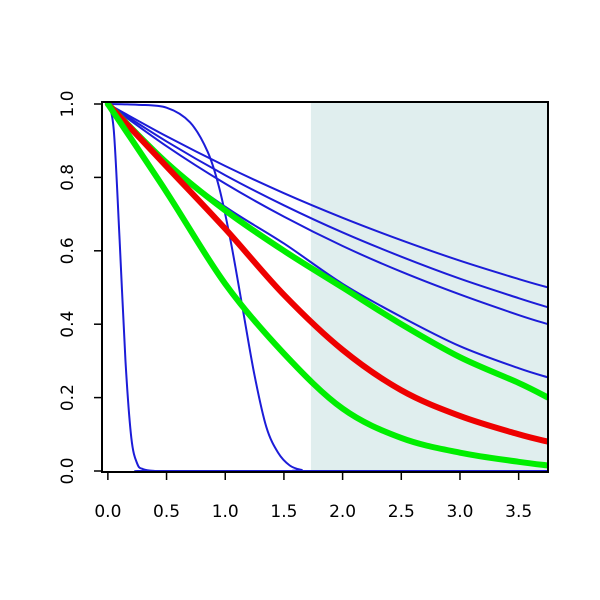 This screenshot has width=600, height=600. What do you see at coordinates (459, 512) in the screenshot?
I see `x-tick-label: 3.0` at bounding box center [459, 512].